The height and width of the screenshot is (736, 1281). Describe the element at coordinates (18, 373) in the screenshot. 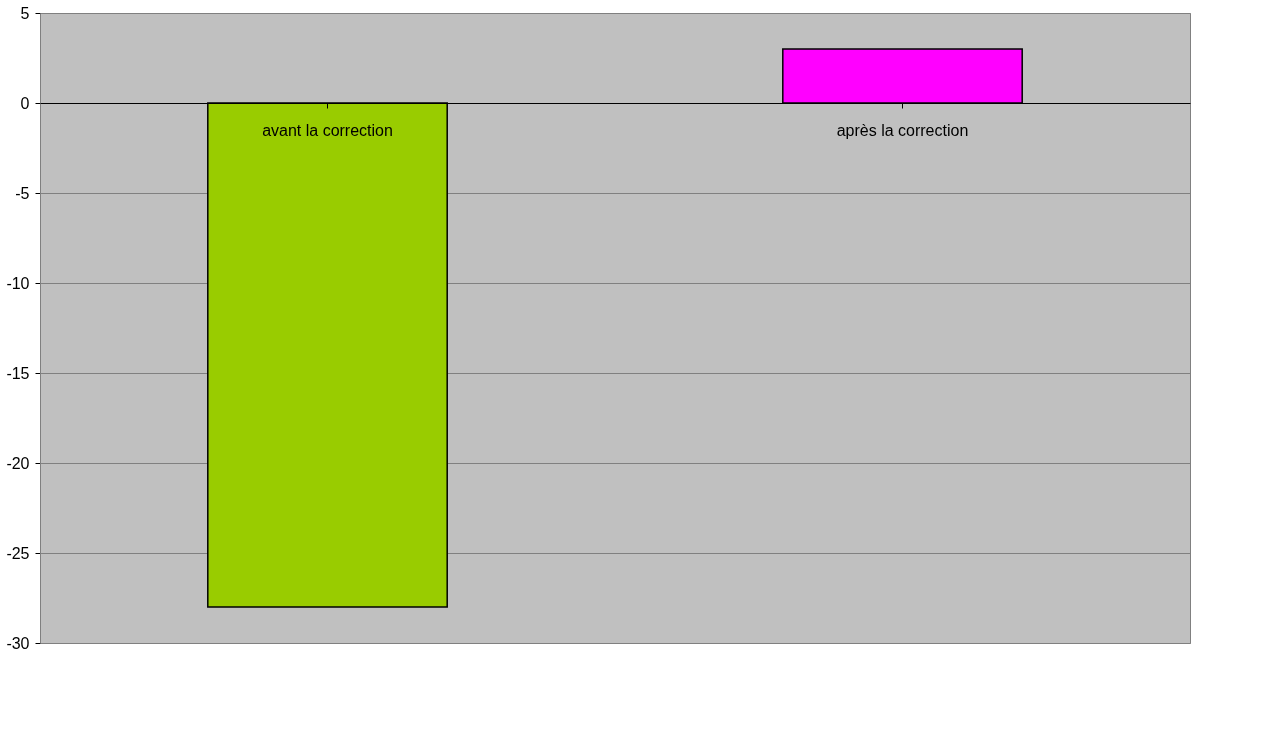

I see `y-tick-label: -15` at that location.